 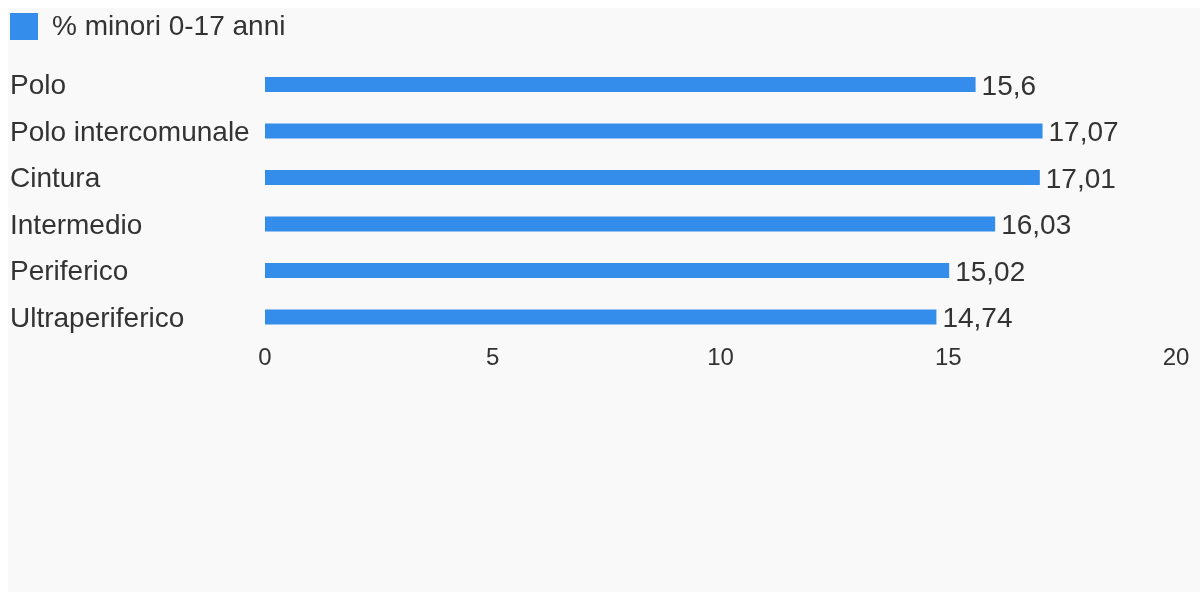 What do you see at coordinates (97, 317) in the screenshot?
I see `y-tick-label: Ultraperiferico` at bounding box center [97, 317].